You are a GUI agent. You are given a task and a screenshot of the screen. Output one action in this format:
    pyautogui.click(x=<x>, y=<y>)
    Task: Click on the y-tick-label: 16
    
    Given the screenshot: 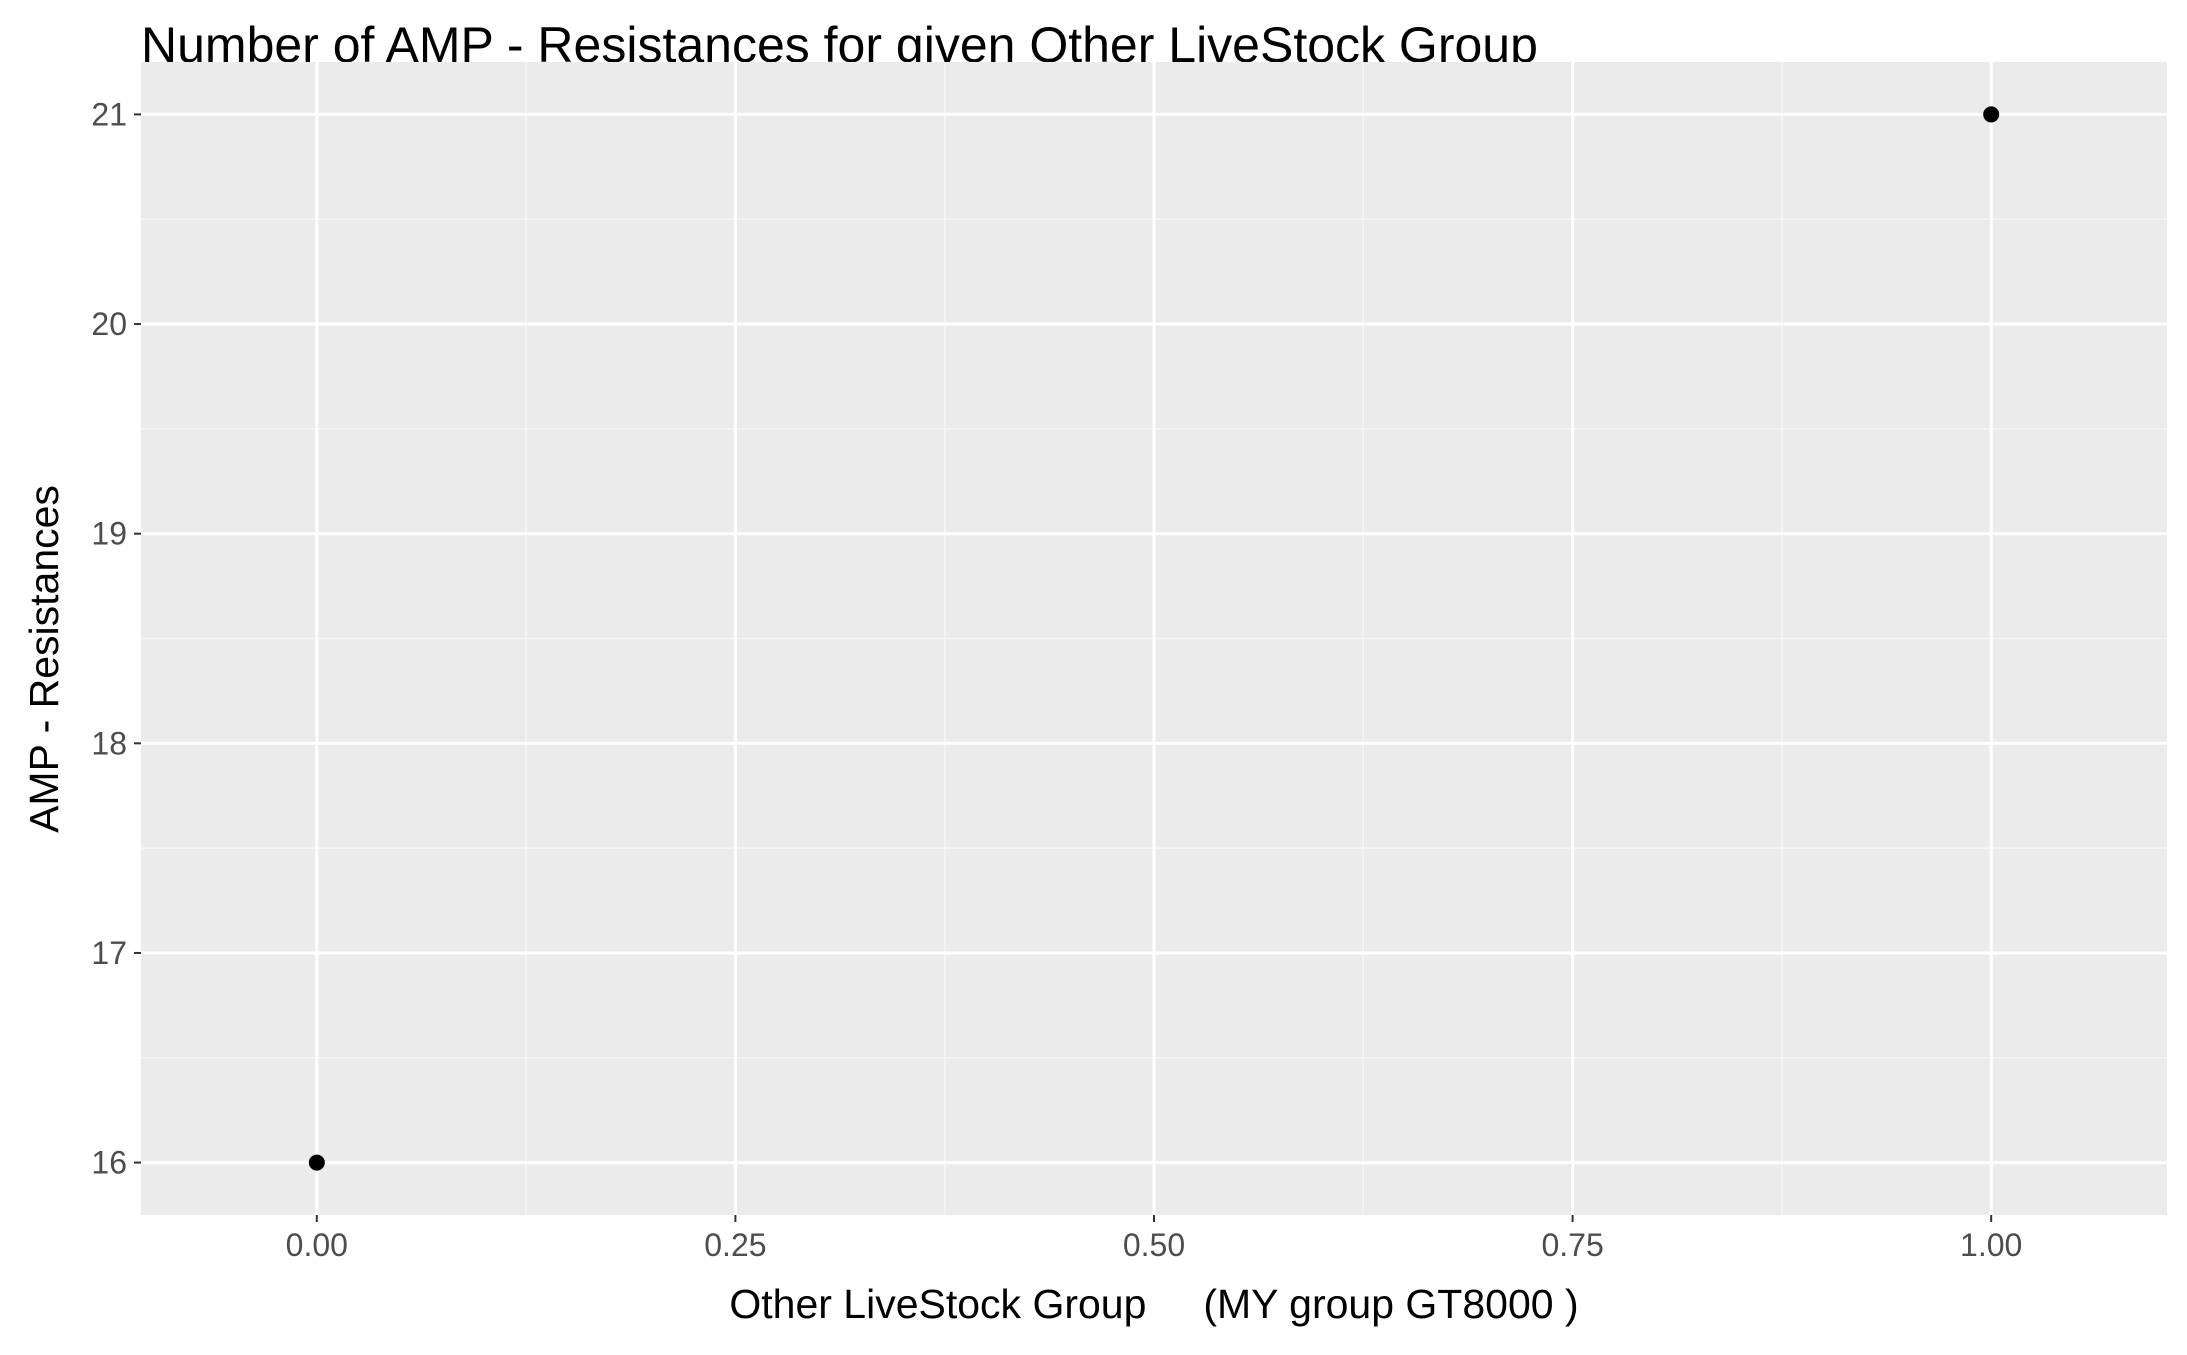 What is the action you would take?
    pyautogui.click(x=109, y=1163)
    